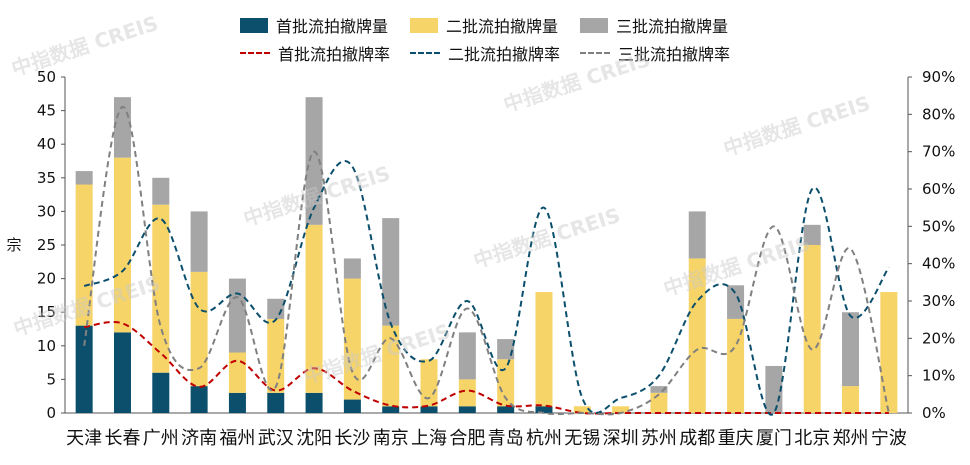  What do you see at coordinates (938, 77) in the screenshot?
I see `y2-tick-label: 90%` at bounding box center [938, 77].